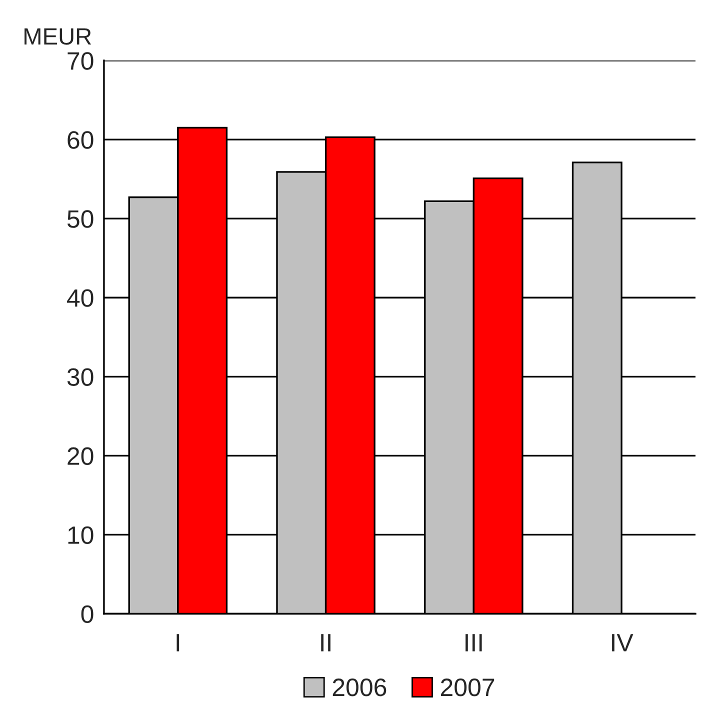 The width and height of the screenshot is (717, 712). What do you see at coordinates (80, 219) in the screenshot?
I see `y-tick-label: 50` at bounding box center [80, 219].